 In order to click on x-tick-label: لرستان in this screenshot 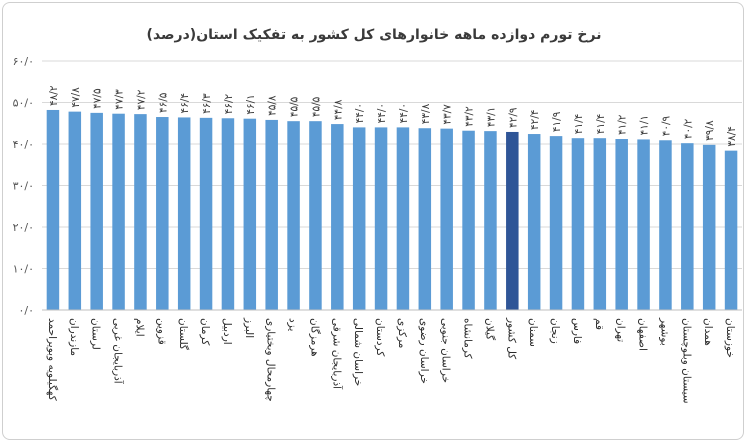, I will do `click(96, 334)`.